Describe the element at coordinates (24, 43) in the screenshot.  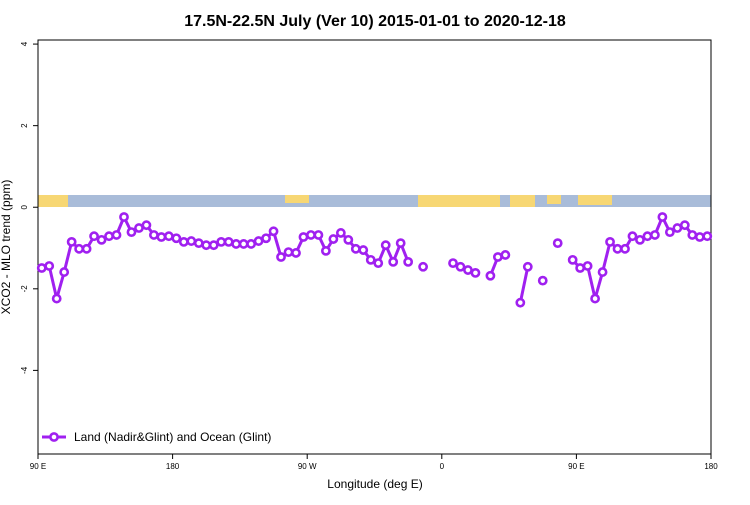
I see `y-tick-label: 4` at that location.